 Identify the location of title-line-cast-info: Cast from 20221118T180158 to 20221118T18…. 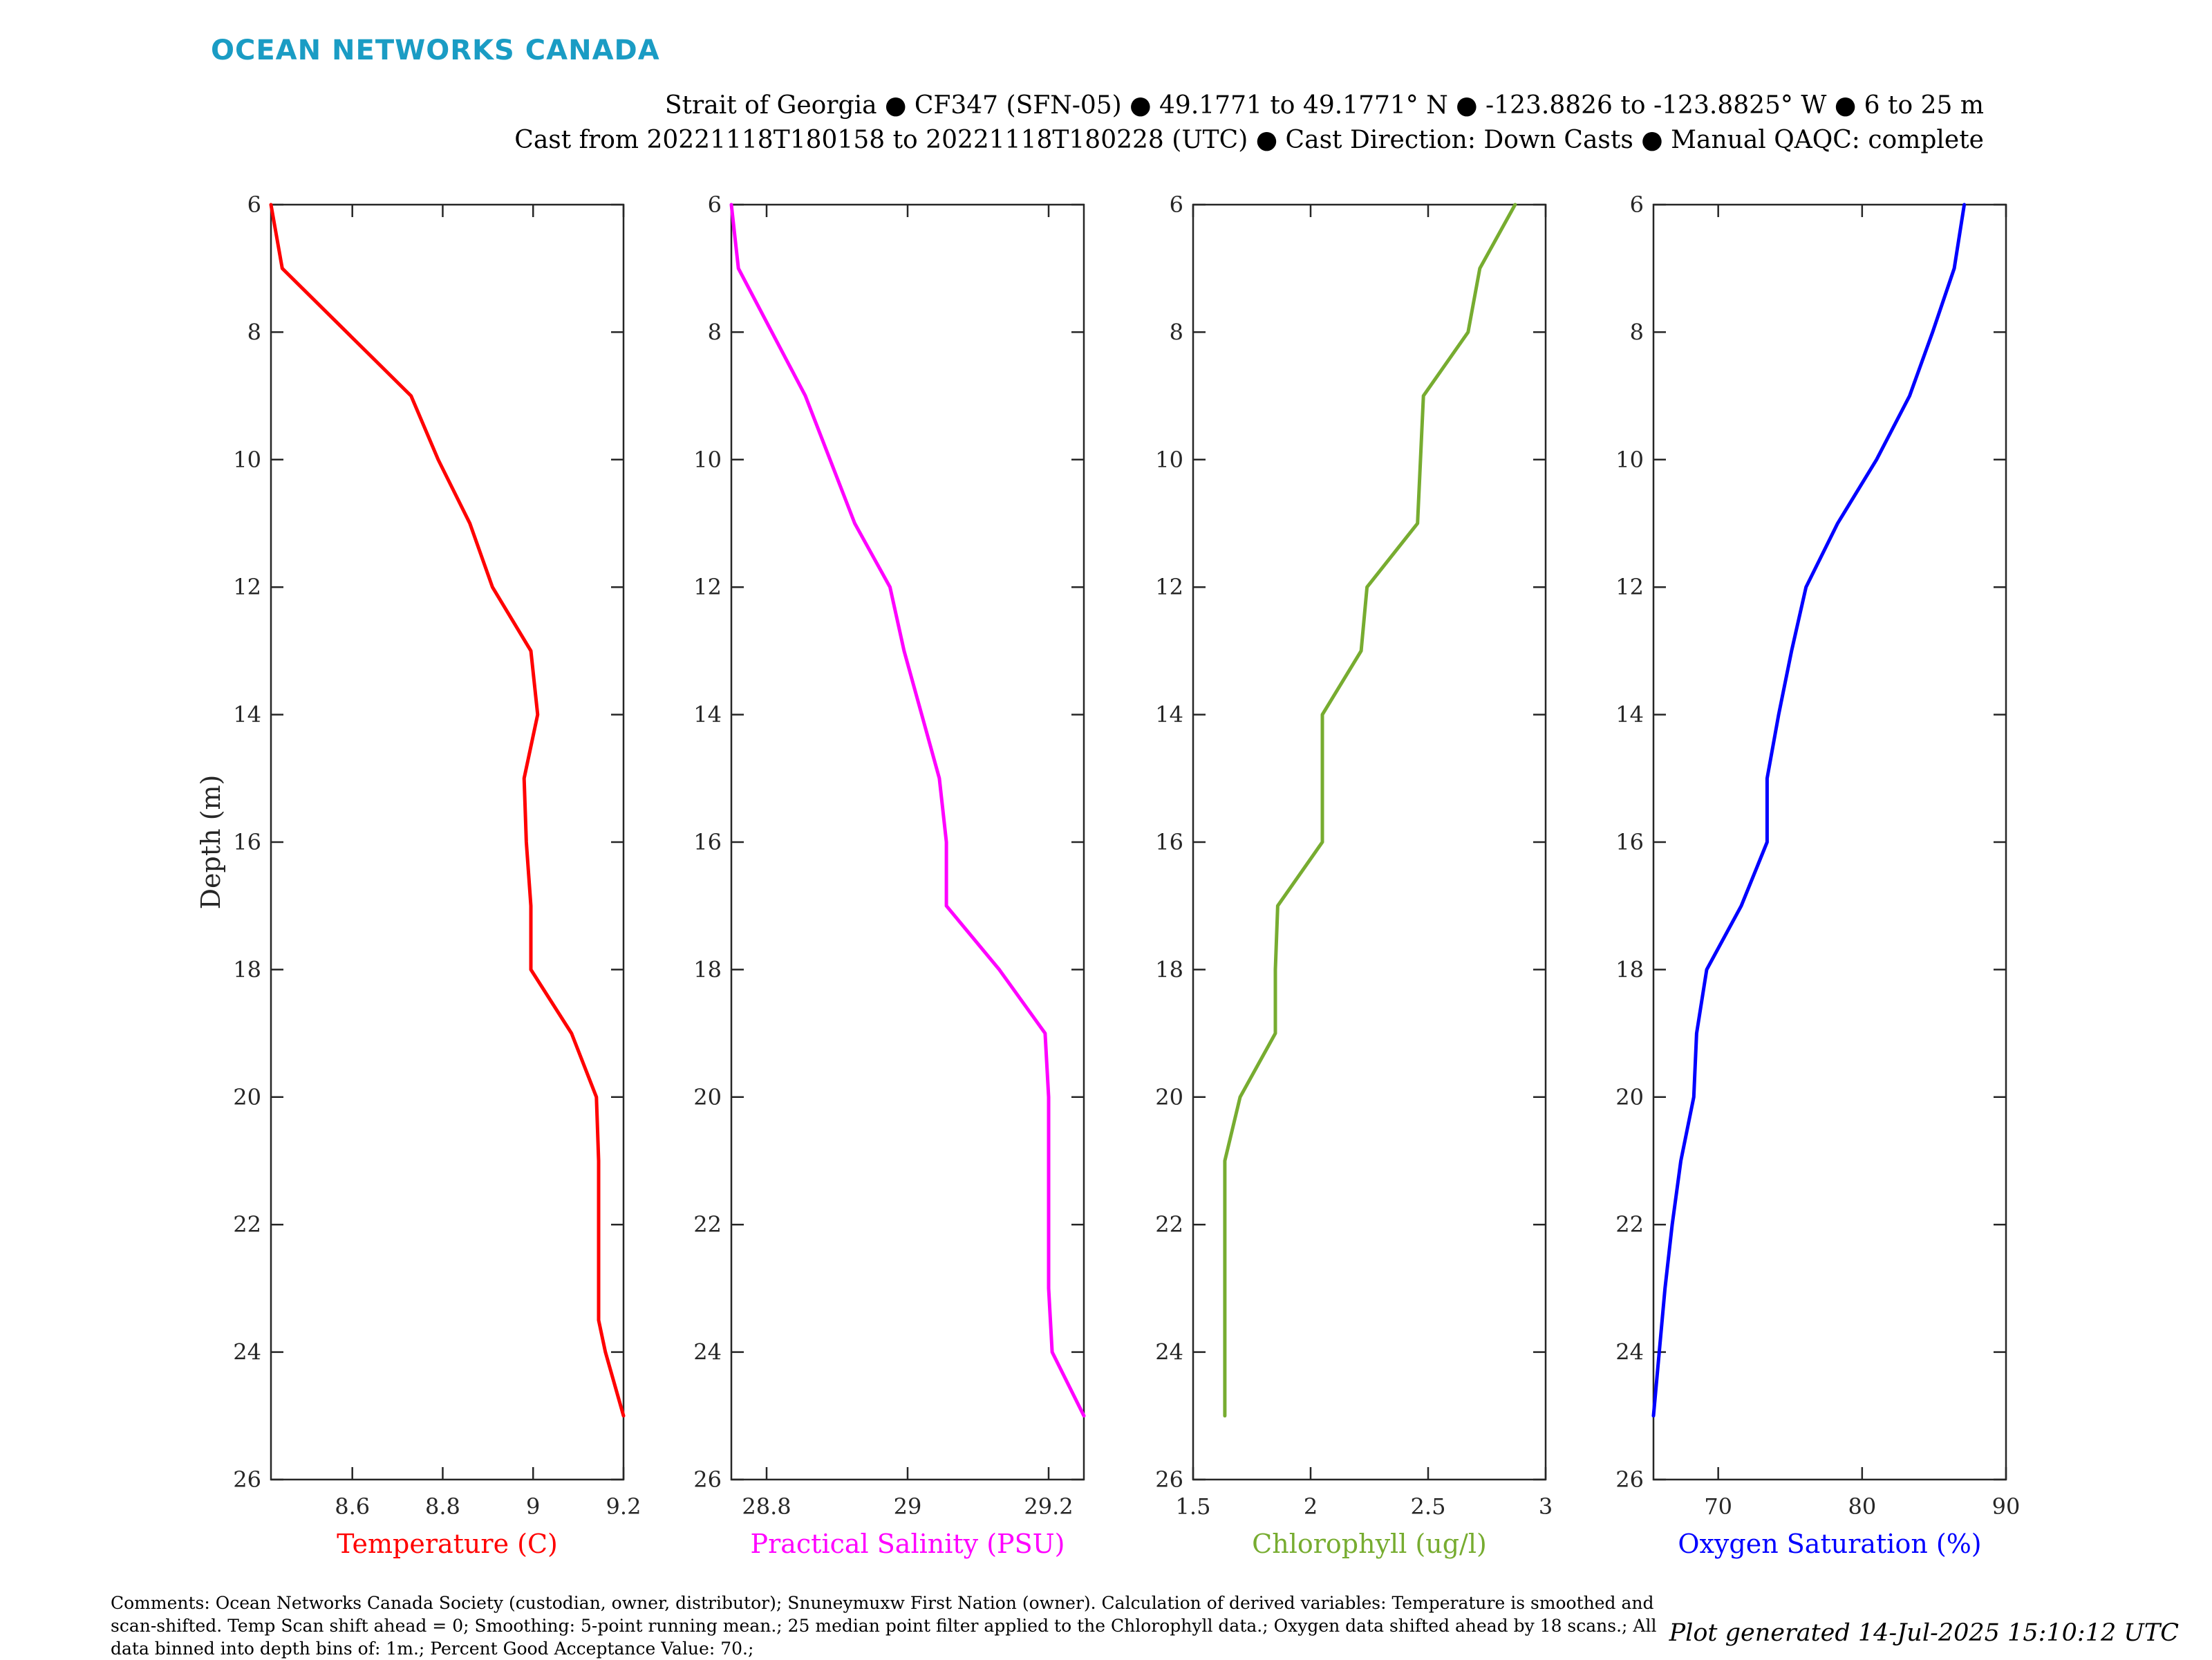
(1249, 140).